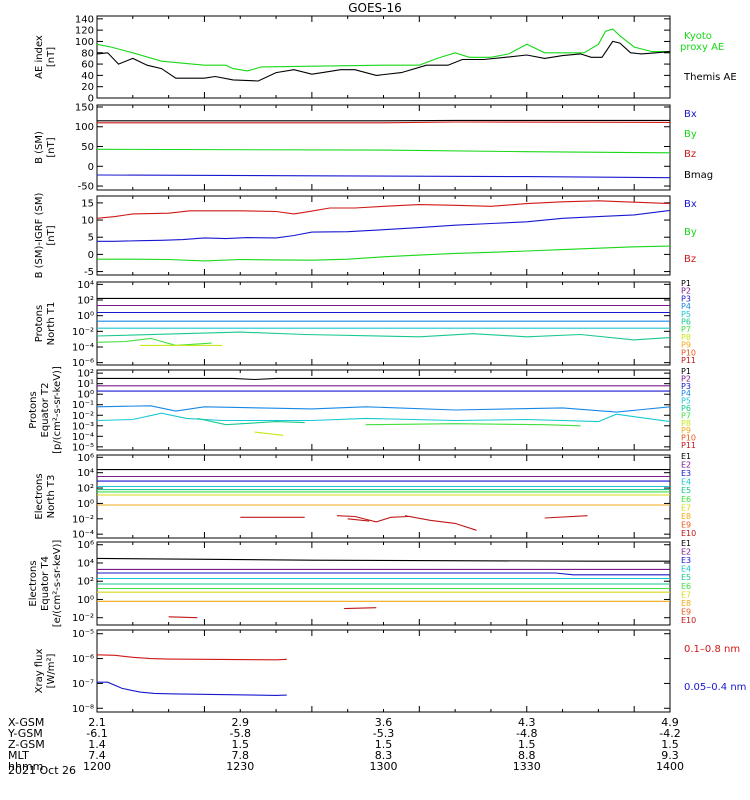 This screenshot has height=800, width=750. I want to click on y-tick-label: 0, so click(91, 255).